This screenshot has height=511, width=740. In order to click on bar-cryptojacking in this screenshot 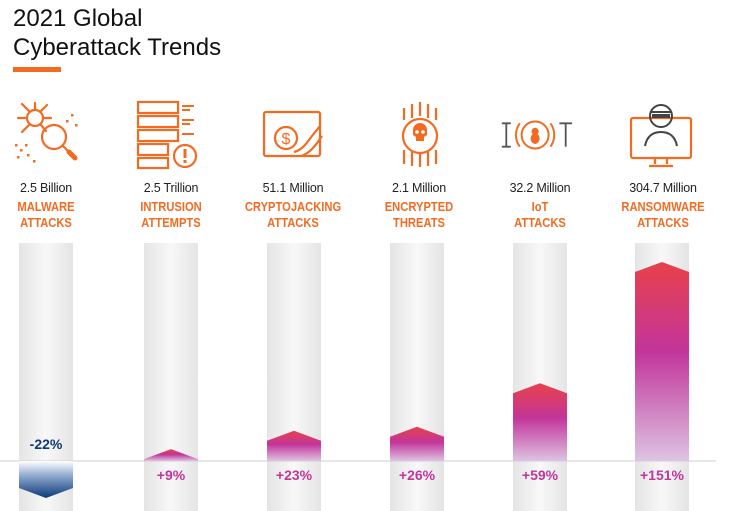, I will do `click(294, 445)`.